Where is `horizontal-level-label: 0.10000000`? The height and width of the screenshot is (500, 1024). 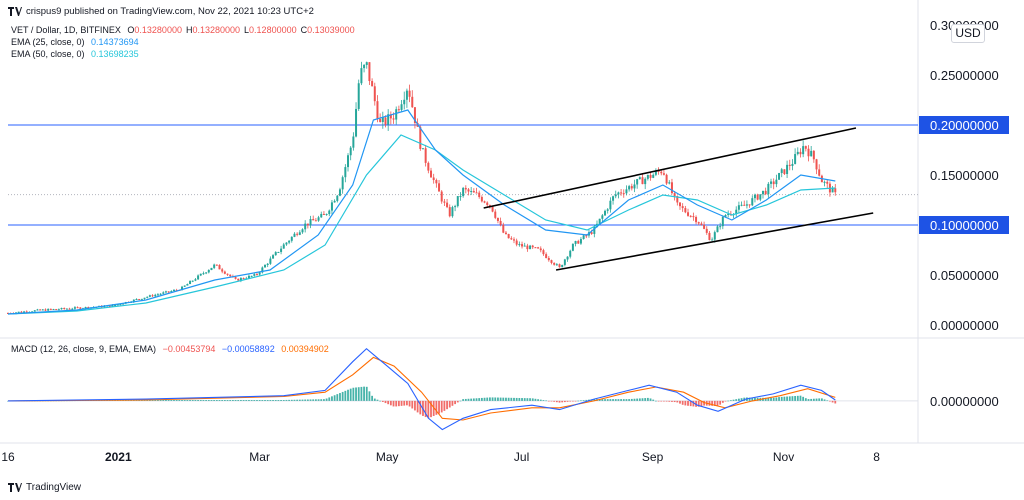 horizontal-level-label: 0.10000000 is located at coordinates (964, 225).